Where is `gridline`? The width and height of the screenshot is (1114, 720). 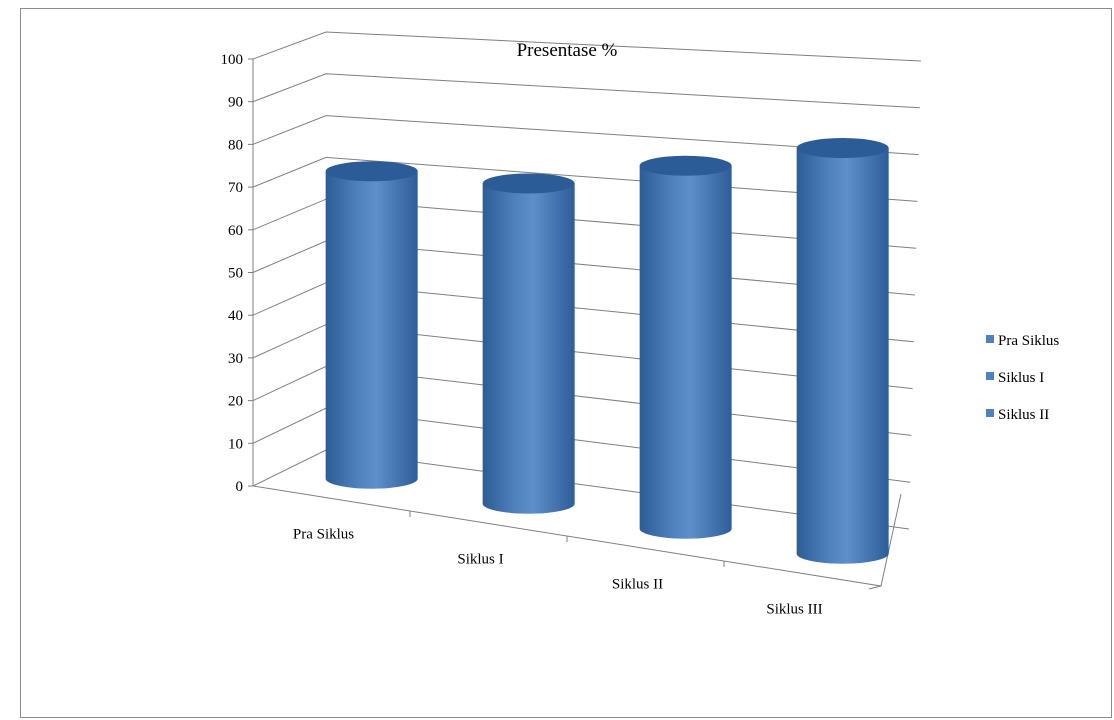
gridline is located at coordinates (586, 91).